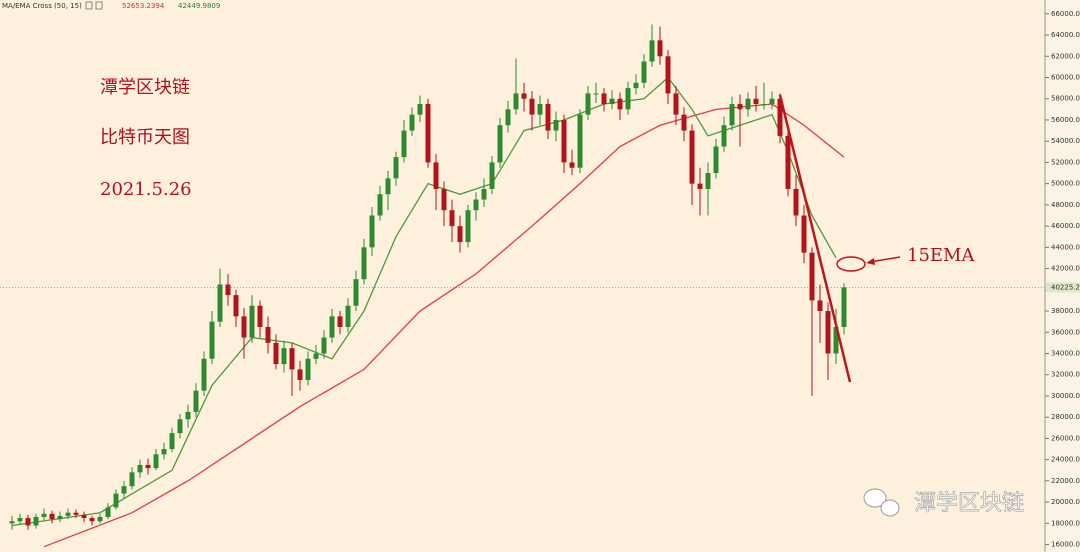 Image resolution: width=1080 pixels, height=552 pixels. What do you see at coordinates (1065, 184) in the screenshot?
I see `y-tick-label: 50000.00` at bounding box center [1065, 184].